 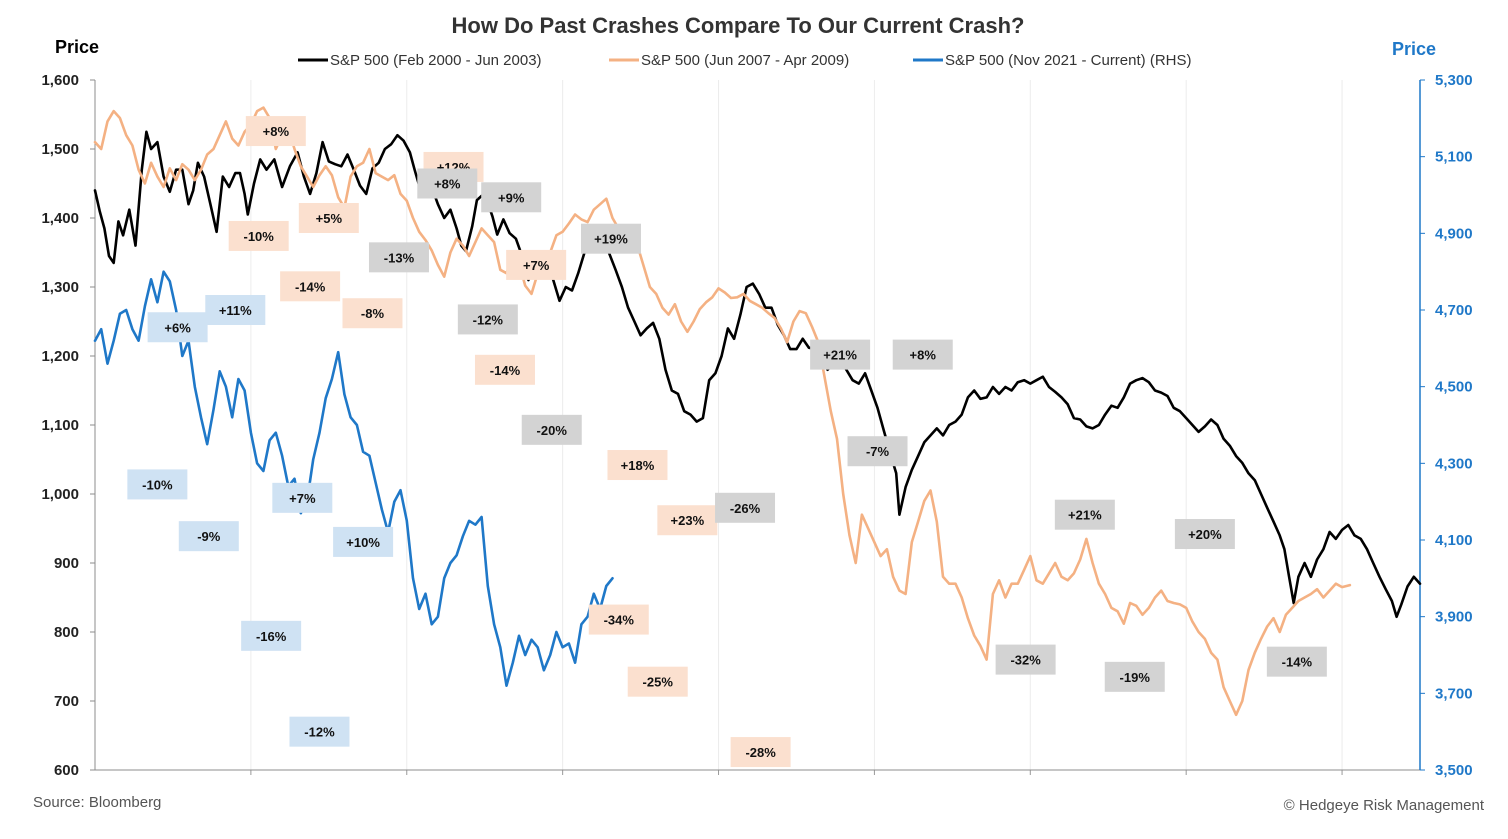 I want to click on annotation-label: -16%, so click(x=271, y=636).